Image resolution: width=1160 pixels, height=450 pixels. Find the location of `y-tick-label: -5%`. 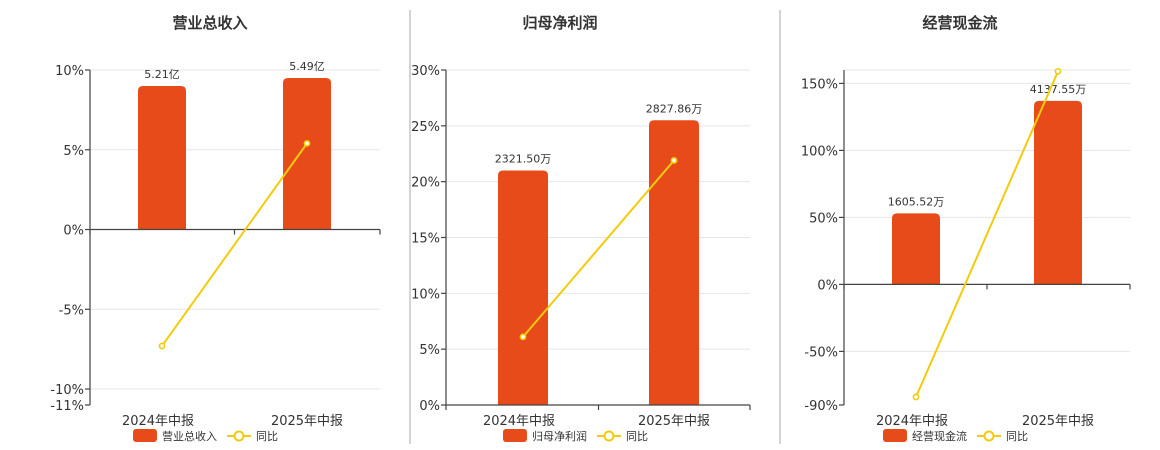

y-tick-label: -5% is located at coordinates (71, 310).